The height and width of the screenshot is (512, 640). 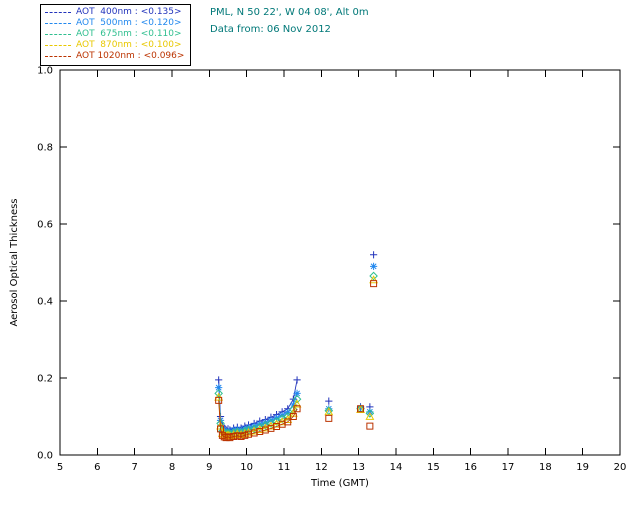 I want to click on x-tick-label: 12, so click(x=321, y=467).